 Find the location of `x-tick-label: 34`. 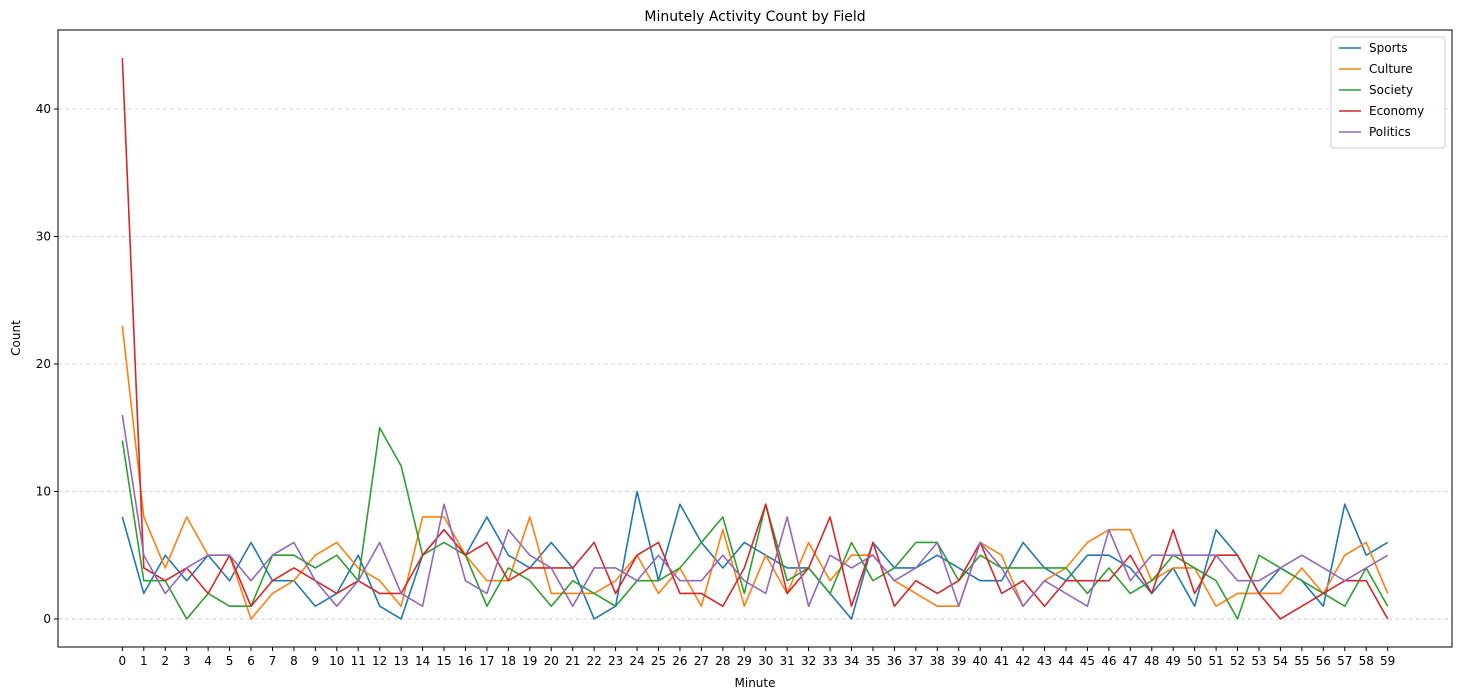

x-tick-label: 34 is located at coordinates (851, 661).